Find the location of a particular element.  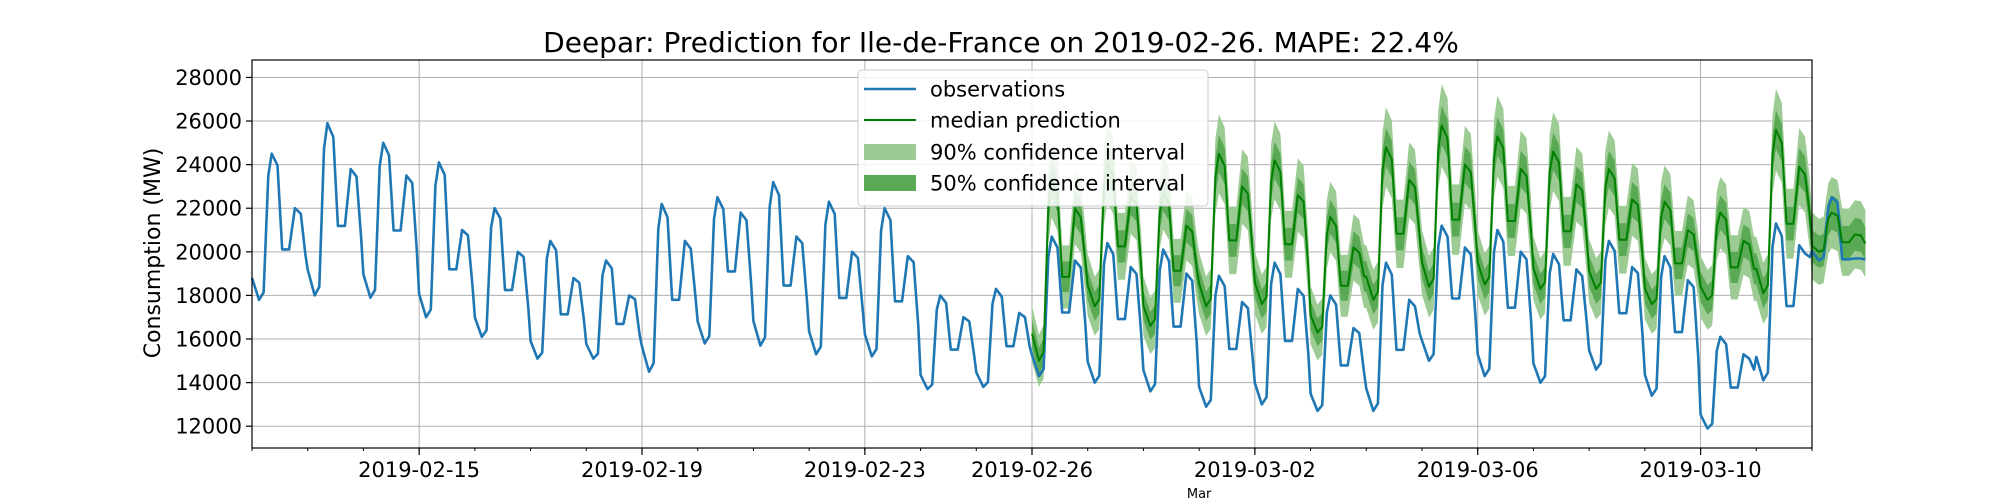

legend-label: 50% confidence interval is located at coordinates (1057, 184).